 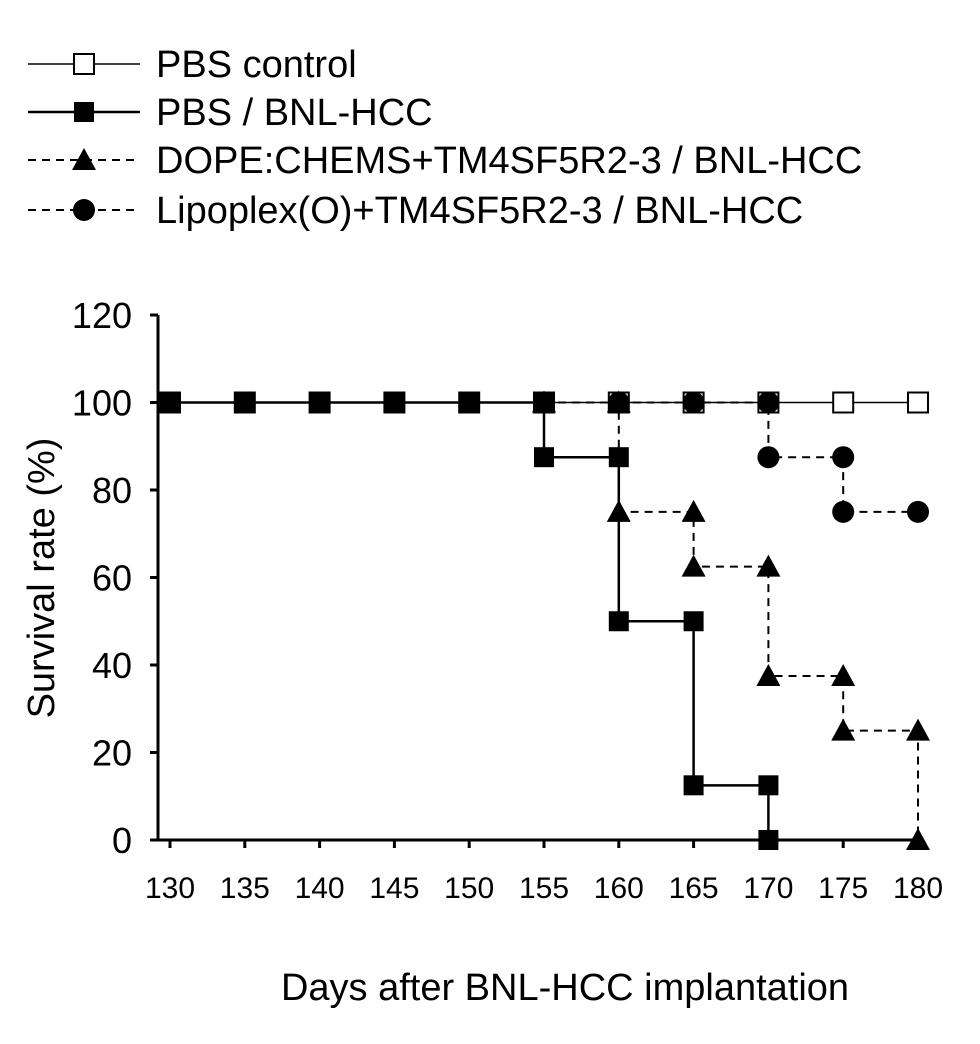 What do you see at coordinates (394, 888) in the screenshot?
I see `x-tick-label: 145` at bounding box center [394, 888].